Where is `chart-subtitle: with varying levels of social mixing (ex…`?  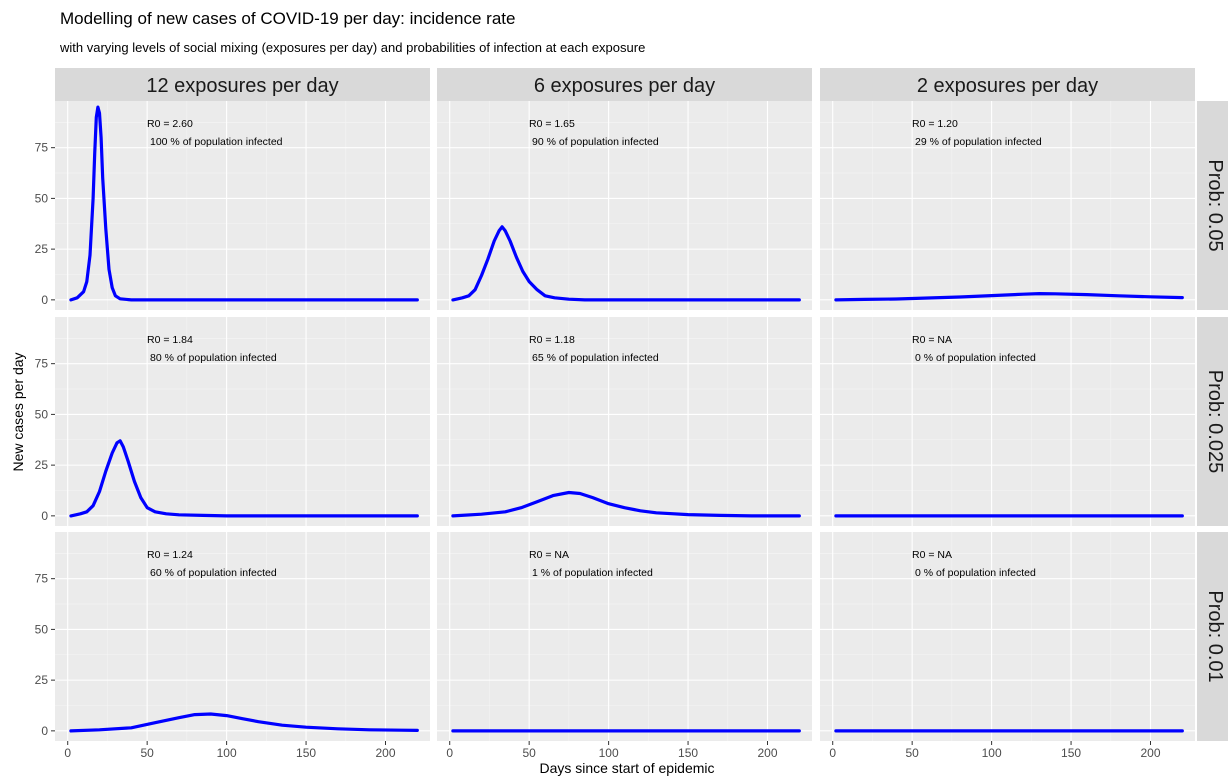 chart-subtitle: with varying levels of social mixing (ex… is located at coordinates (353, 47).